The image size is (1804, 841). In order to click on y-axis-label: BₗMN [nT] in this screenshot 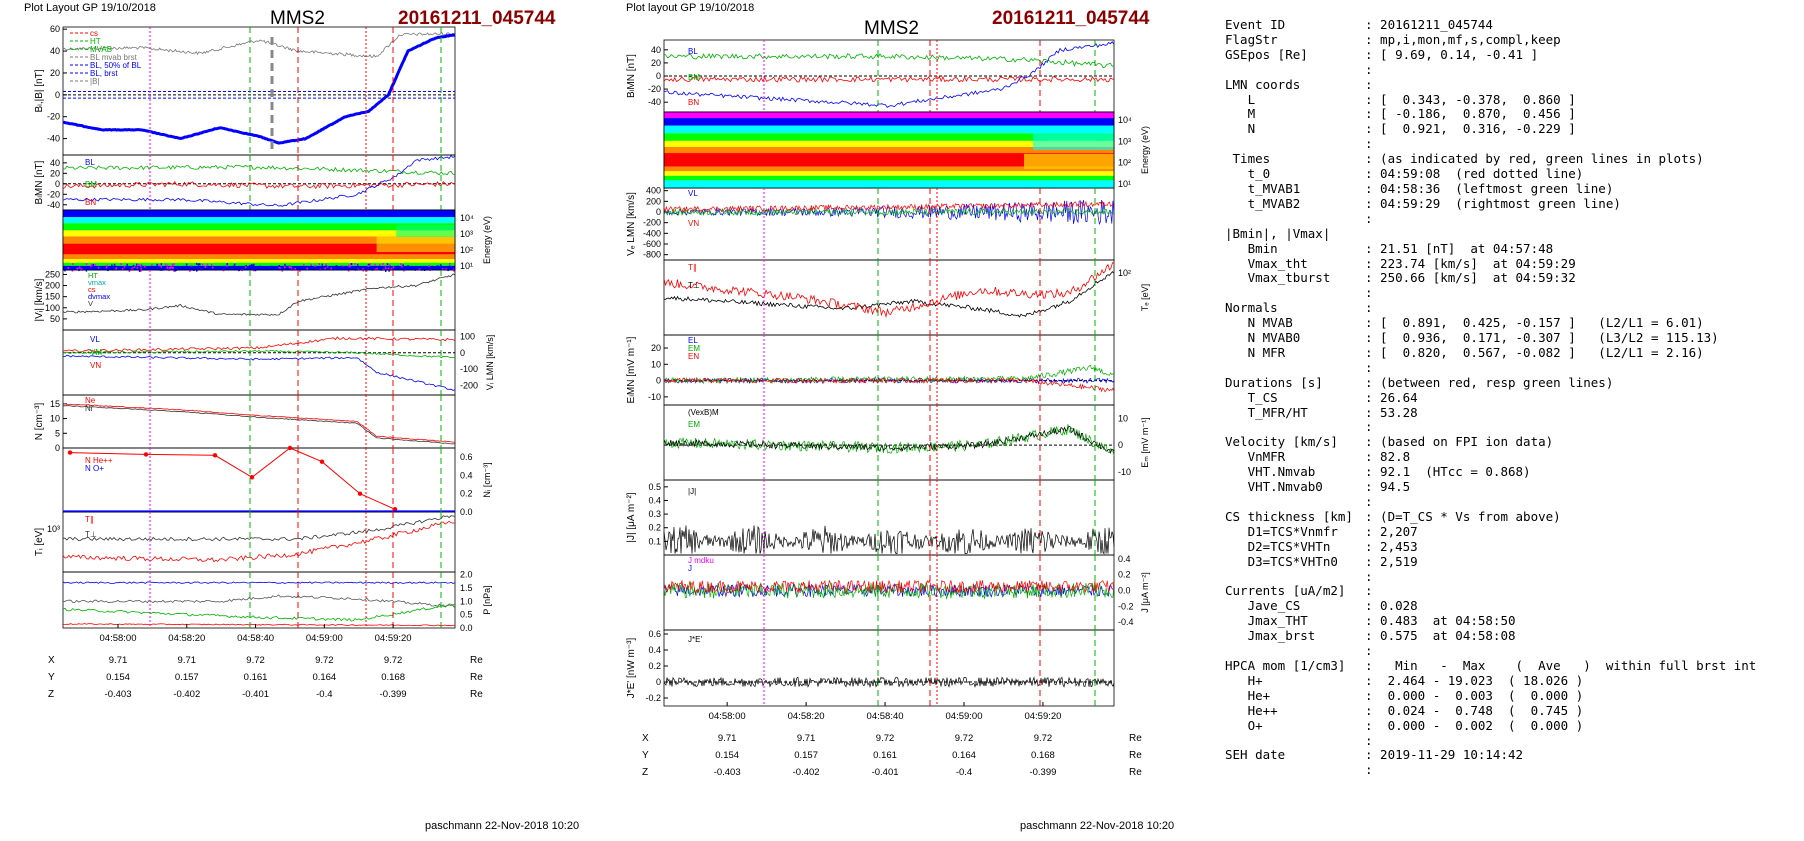, I will do `click(631, 76)`.